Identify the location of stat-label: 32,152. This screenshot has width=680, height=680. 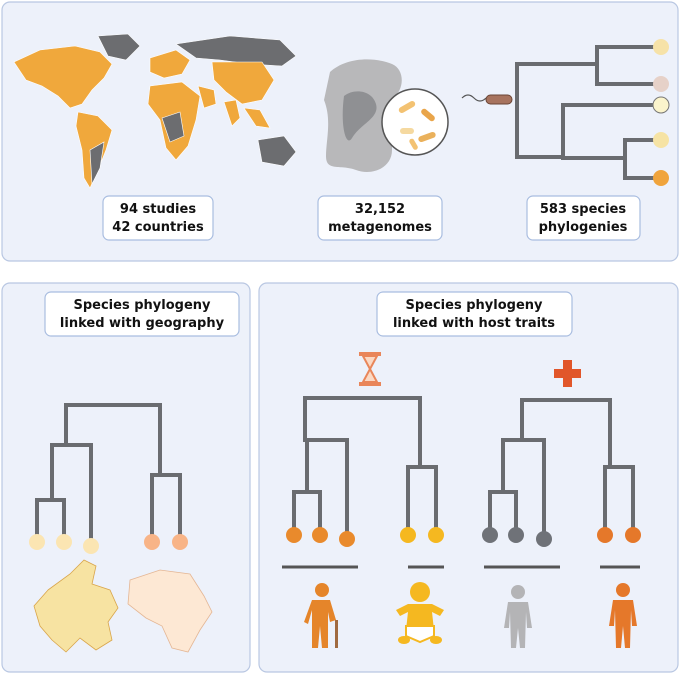
(380, 209).